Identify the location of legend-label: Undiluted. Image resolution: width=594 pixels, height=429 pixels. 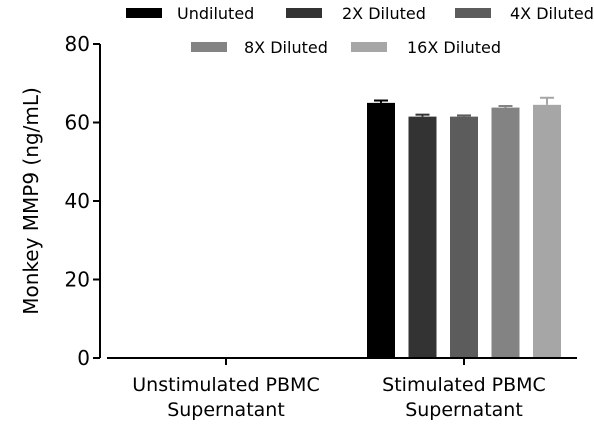
(215, 13).